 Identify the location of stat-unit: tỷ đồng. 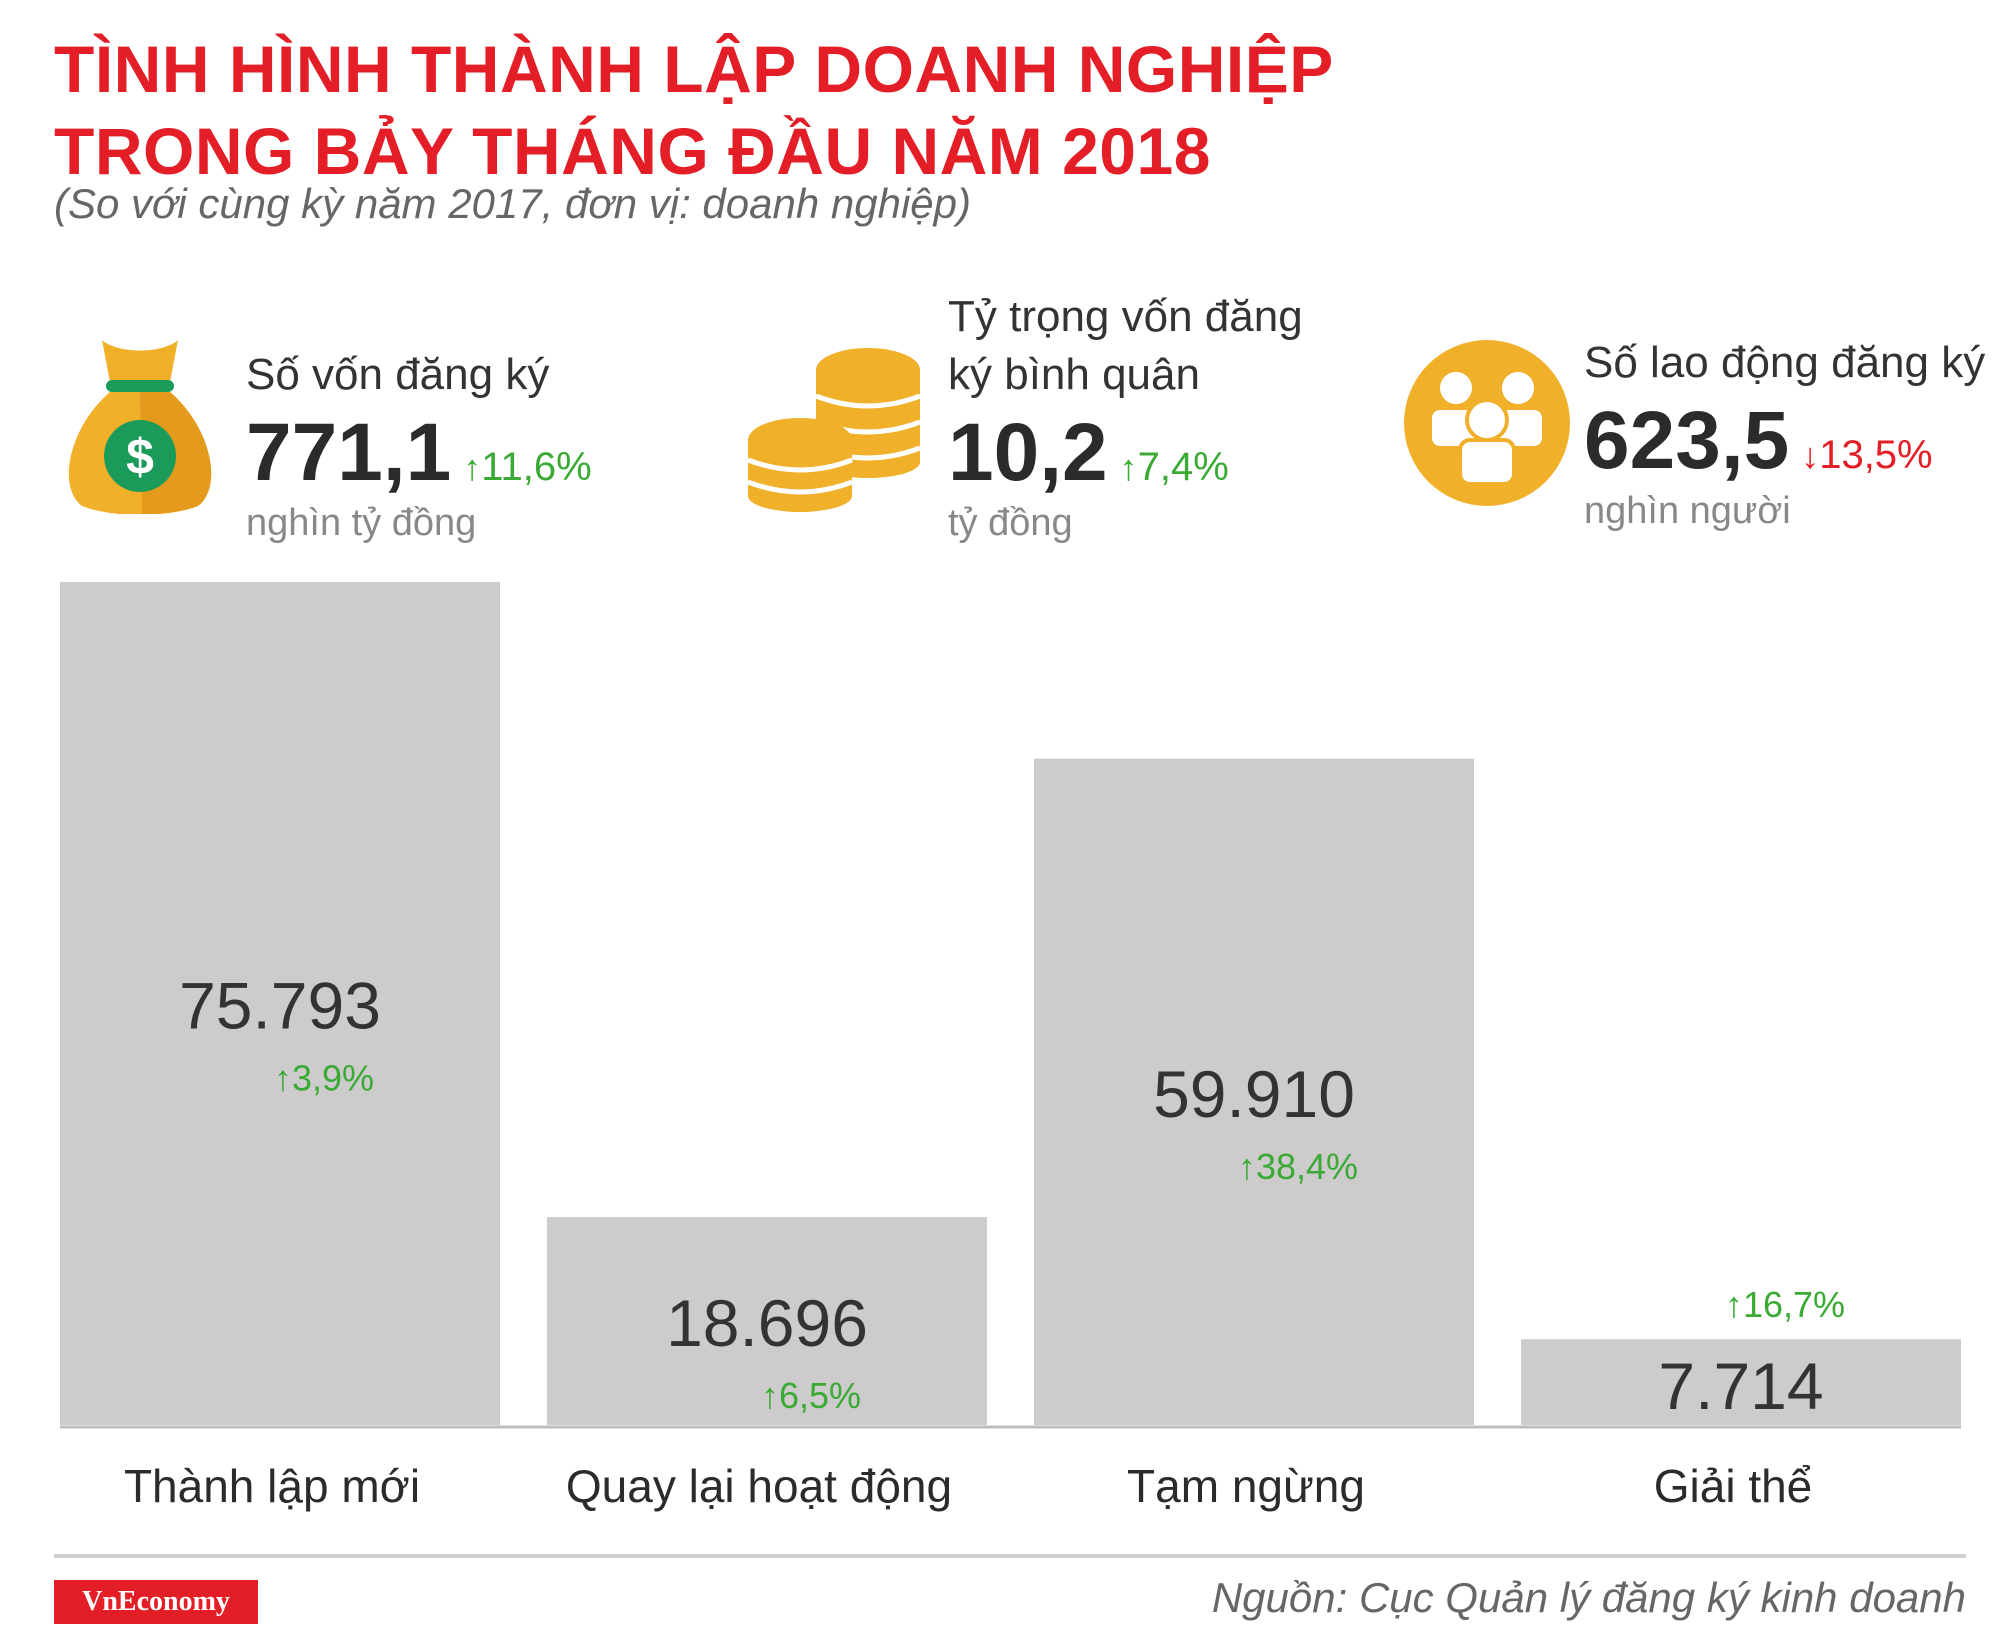
(1010, 523).